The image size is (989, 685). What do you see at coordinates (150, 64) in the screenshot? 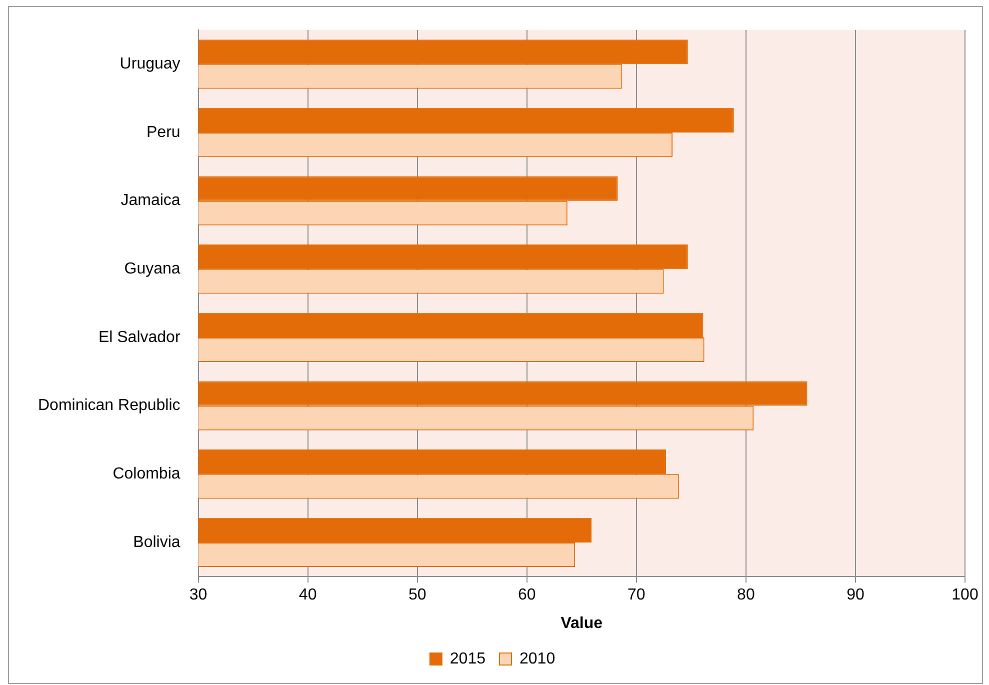
I see `y-tick-label: Uruguay` at bounding box center [150, 64].